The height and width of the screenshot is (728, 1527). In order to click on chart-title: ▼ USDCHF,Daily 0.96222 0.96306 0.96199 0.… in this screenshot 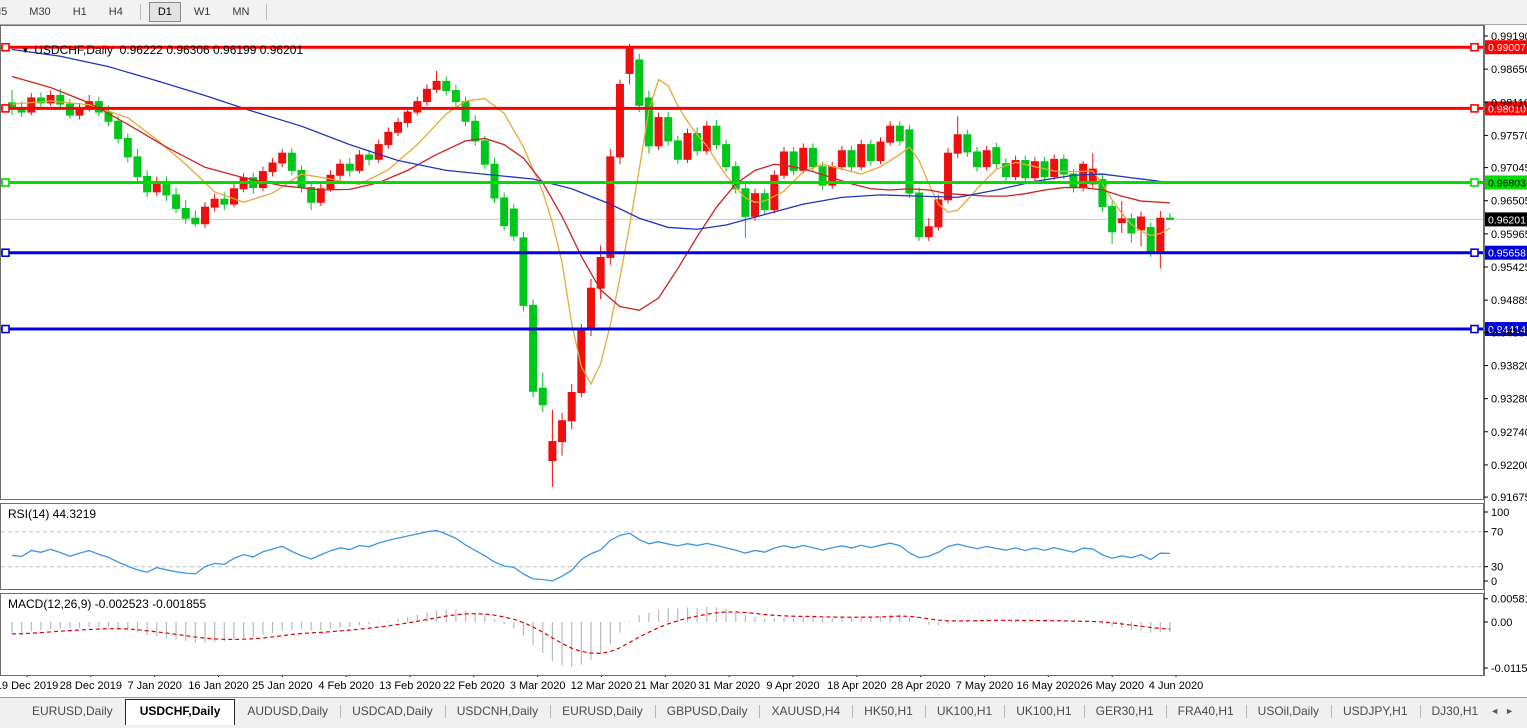, I will do `click(155, 50)`.